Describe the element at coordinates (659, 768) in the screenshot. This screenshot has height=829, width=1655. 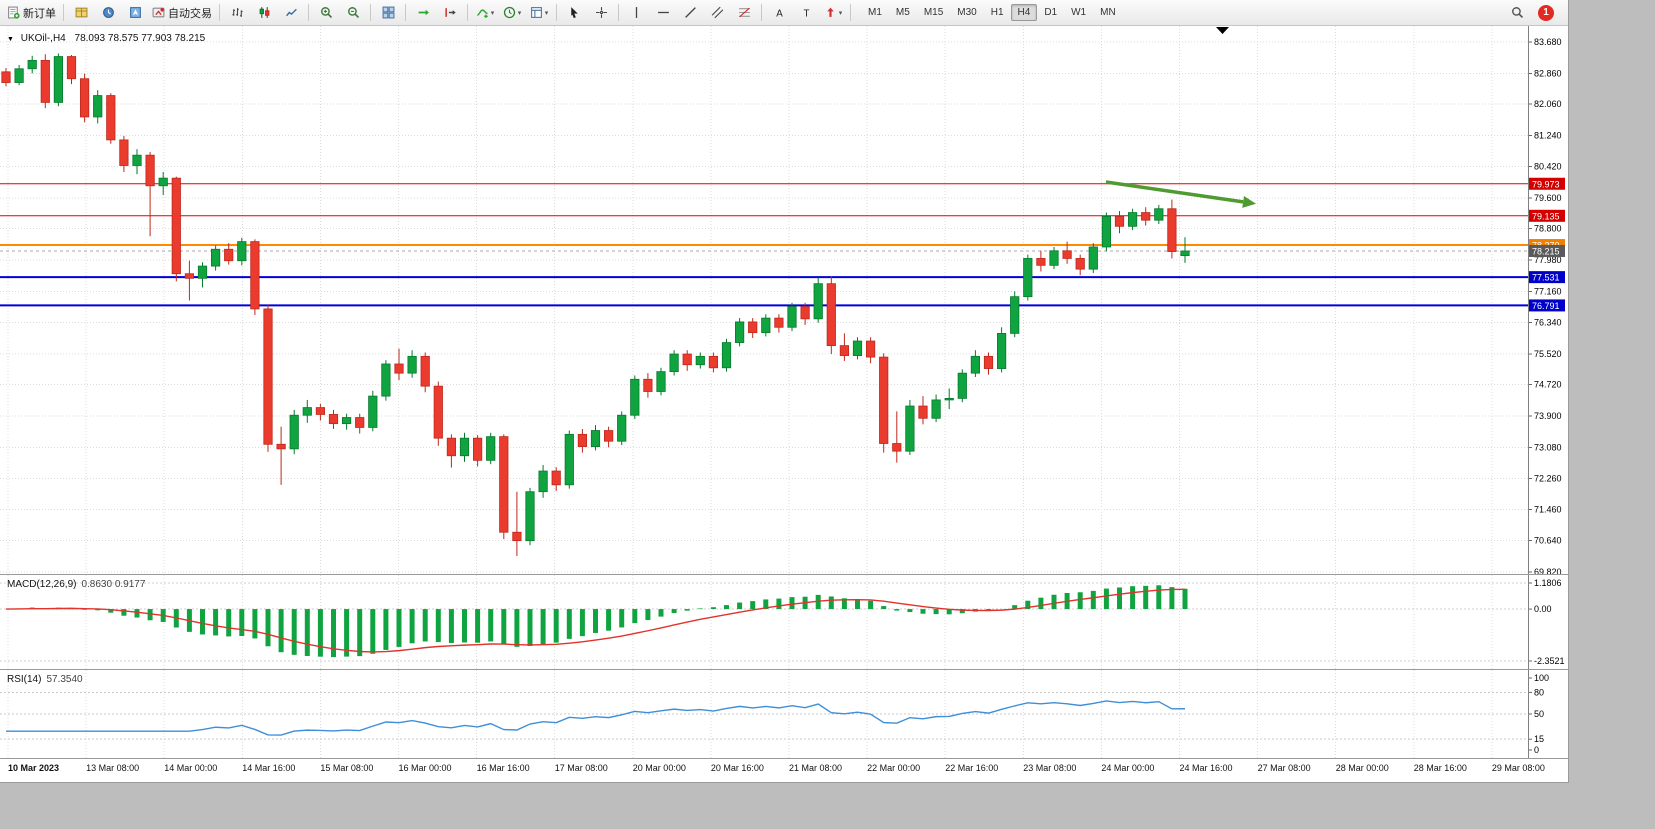
I see `time-axis-label: 20 Mar 00:00` at that location.